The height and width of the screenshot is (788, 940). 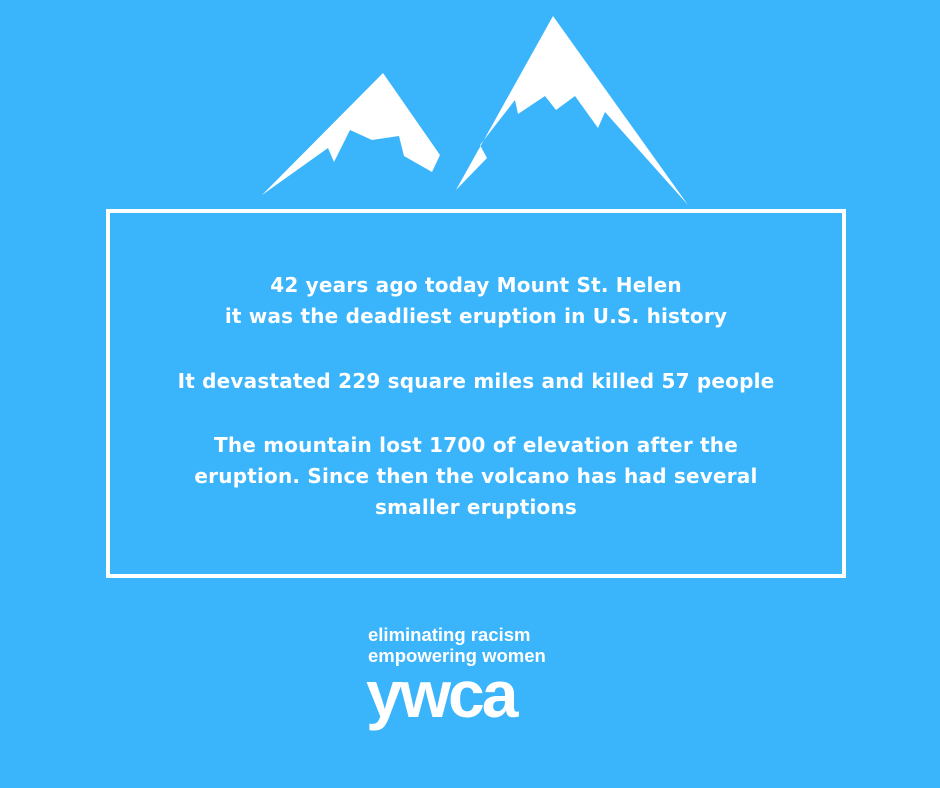 What do you see at coordinates (476, 507) in the screenshot?
I see `info-line-6: smaller eruptions` at bounding box center [476, 507].